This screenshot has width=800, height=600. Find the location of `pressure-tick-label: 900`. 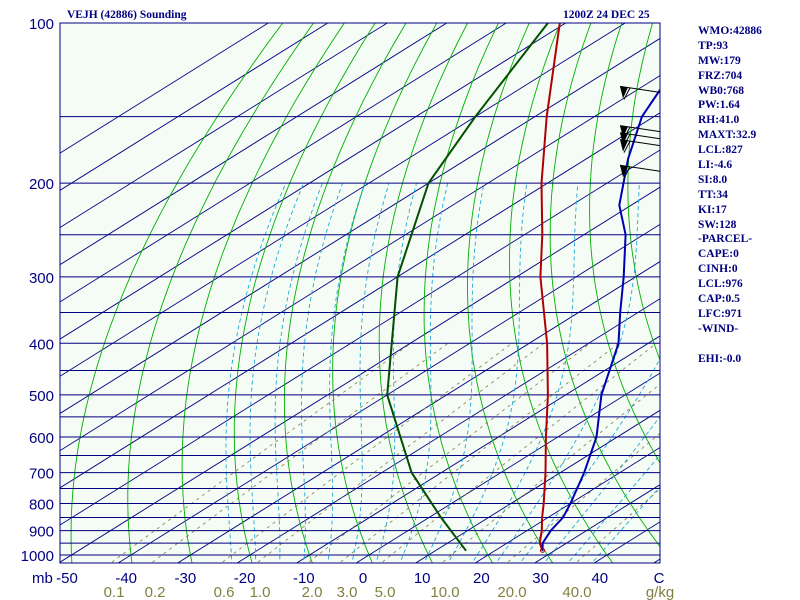

pressure-tick-label: 900 is located at coordinates (41, 532).